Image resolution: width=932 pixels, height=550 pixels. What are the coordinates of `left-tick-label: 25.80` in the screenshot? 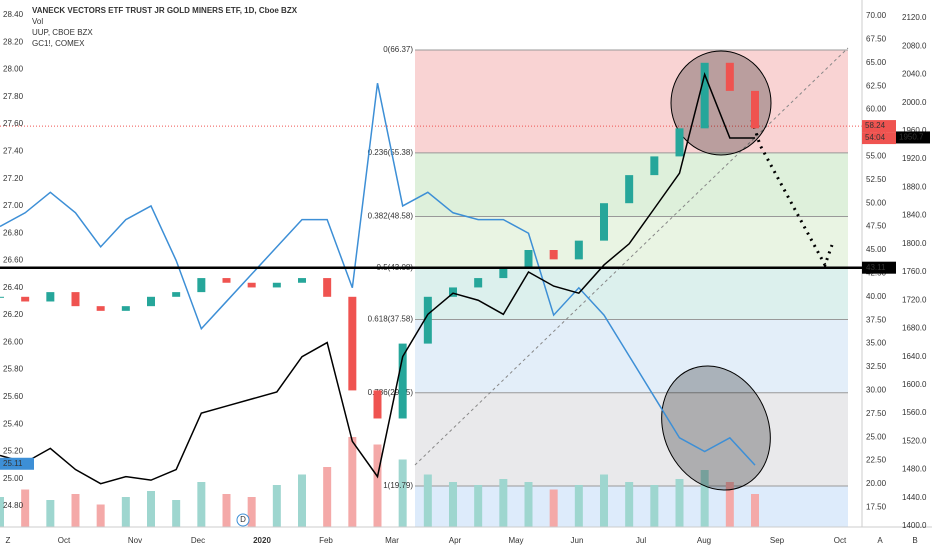 It's located at (13, 369).